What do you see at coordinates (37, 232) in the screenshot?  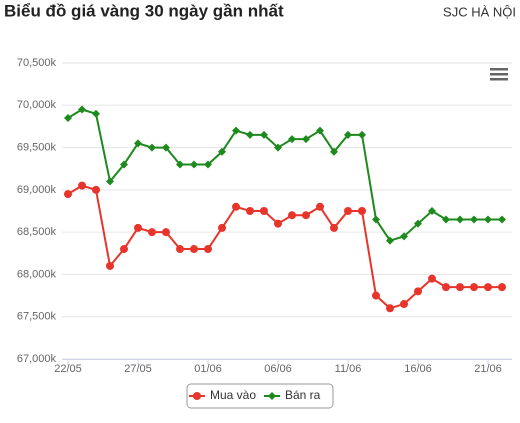 I see `y-tick-label: 68,500k` at bounding box center [37, 232].